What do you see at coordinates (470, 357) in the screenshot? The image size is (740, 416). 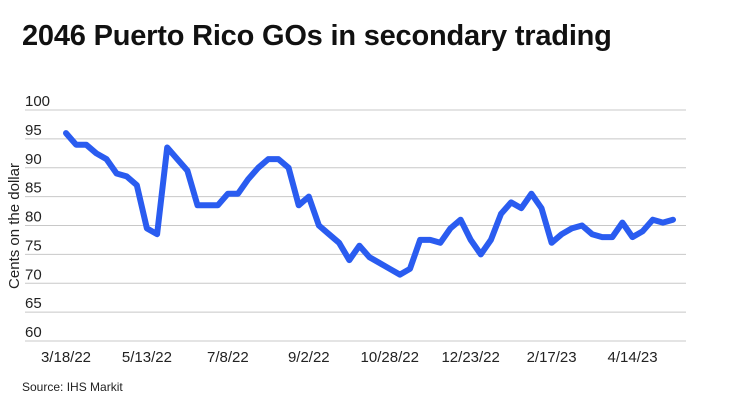 I see `x-tick-label: 12/23/22` at bounding box center [470, 357].